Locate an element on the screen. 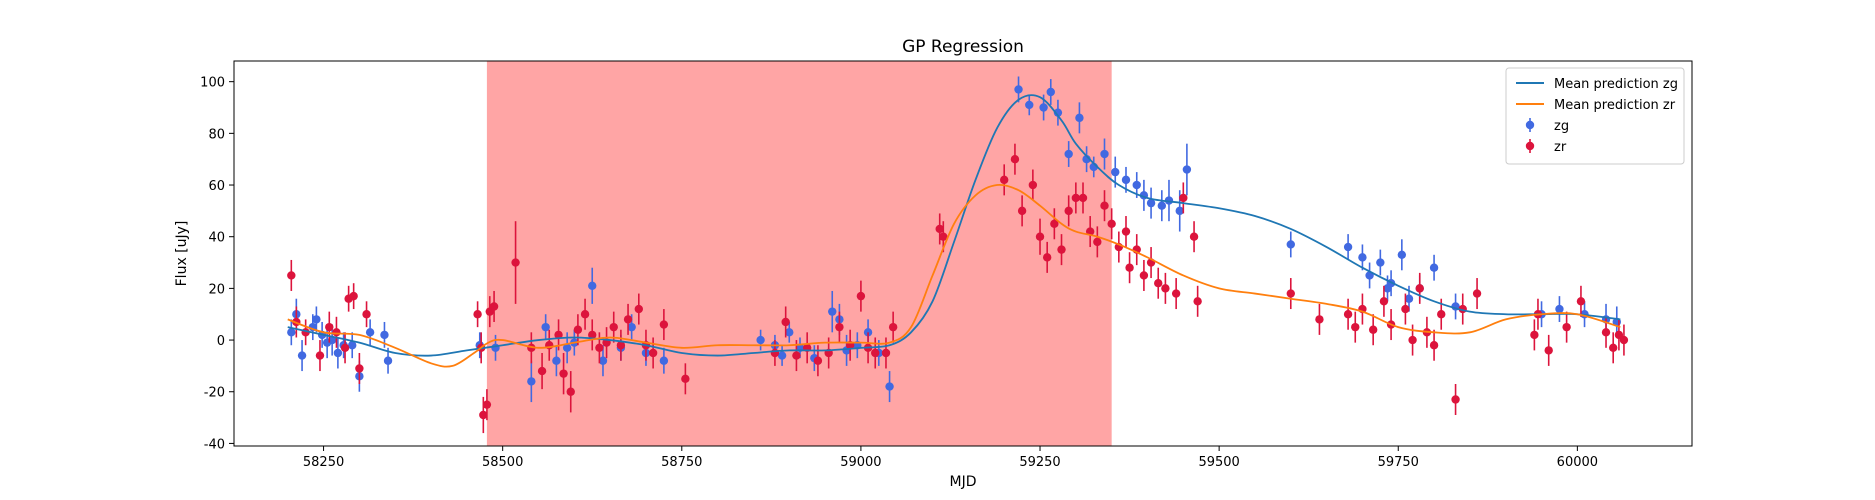 The image size is (1875, 500). y-axis-label: Flux [uJy] is located at coordinates (182, 254).